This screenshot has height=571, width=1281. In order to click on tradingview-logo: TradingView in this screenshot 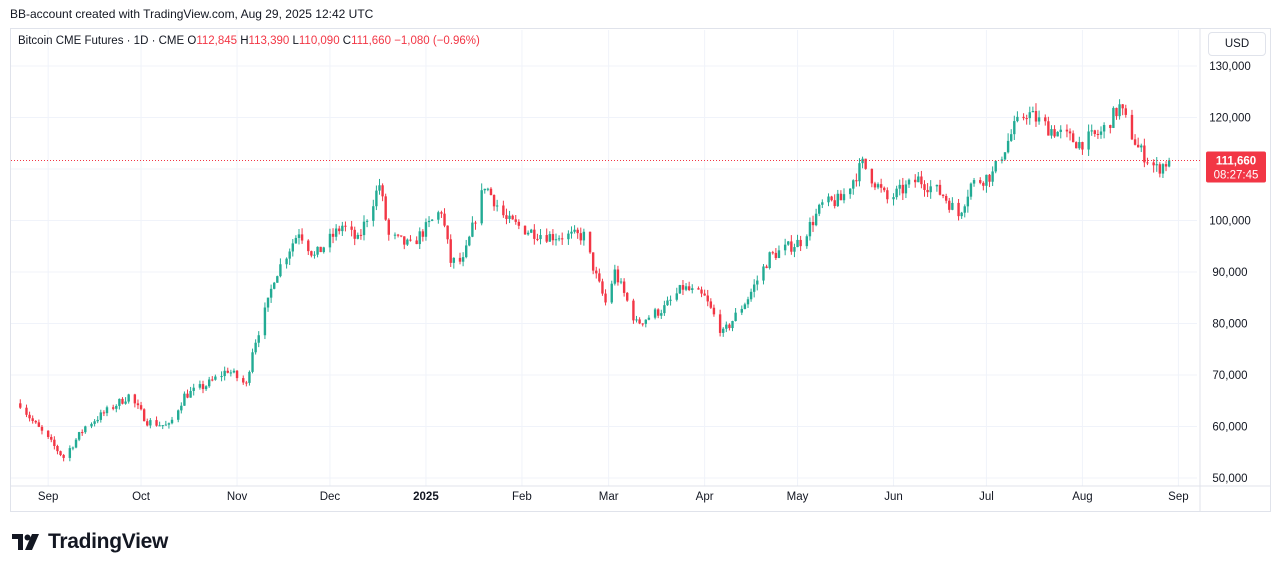, I will do `click(90, 542)`.